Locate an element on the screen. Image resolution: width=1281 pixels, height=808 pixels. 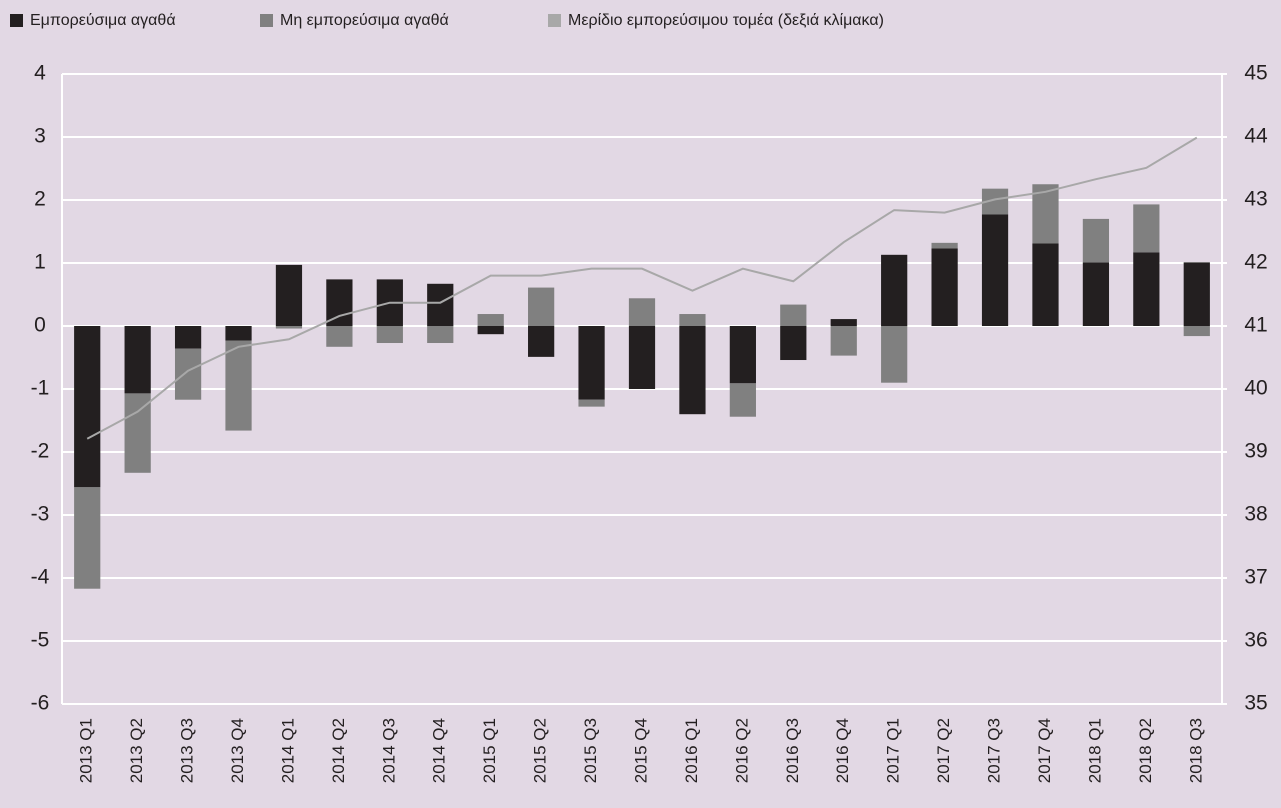
x-tick-label: 2016 Q1 is located at coordinates (691, 750).